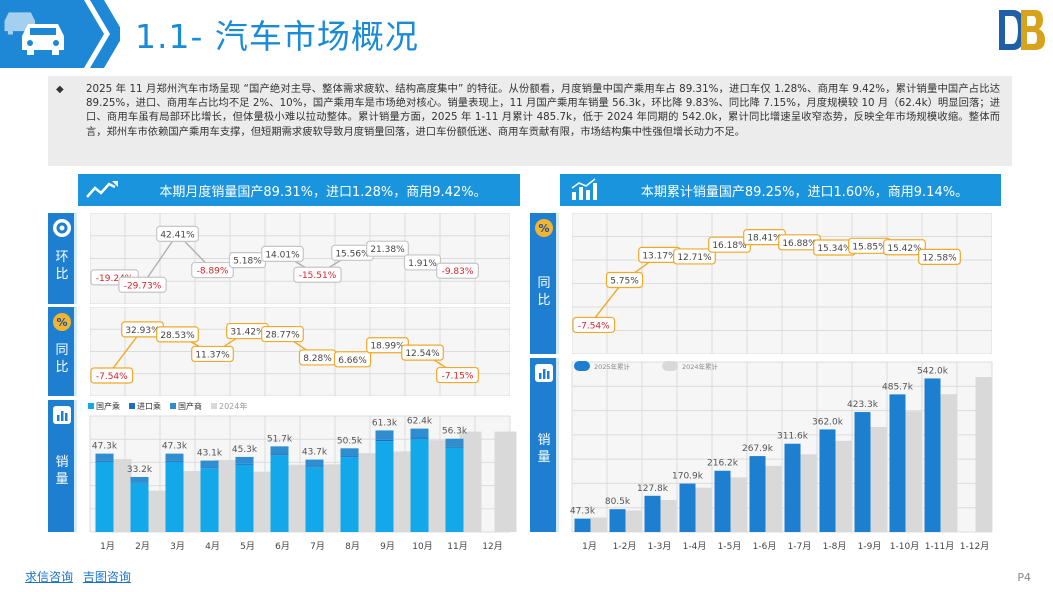 This screenshot has width=1053, height=592. What do you see at coordinates (282, 336) in the screenshot?
I see `data-label: 28.77%` at bounding box center [282, 336].